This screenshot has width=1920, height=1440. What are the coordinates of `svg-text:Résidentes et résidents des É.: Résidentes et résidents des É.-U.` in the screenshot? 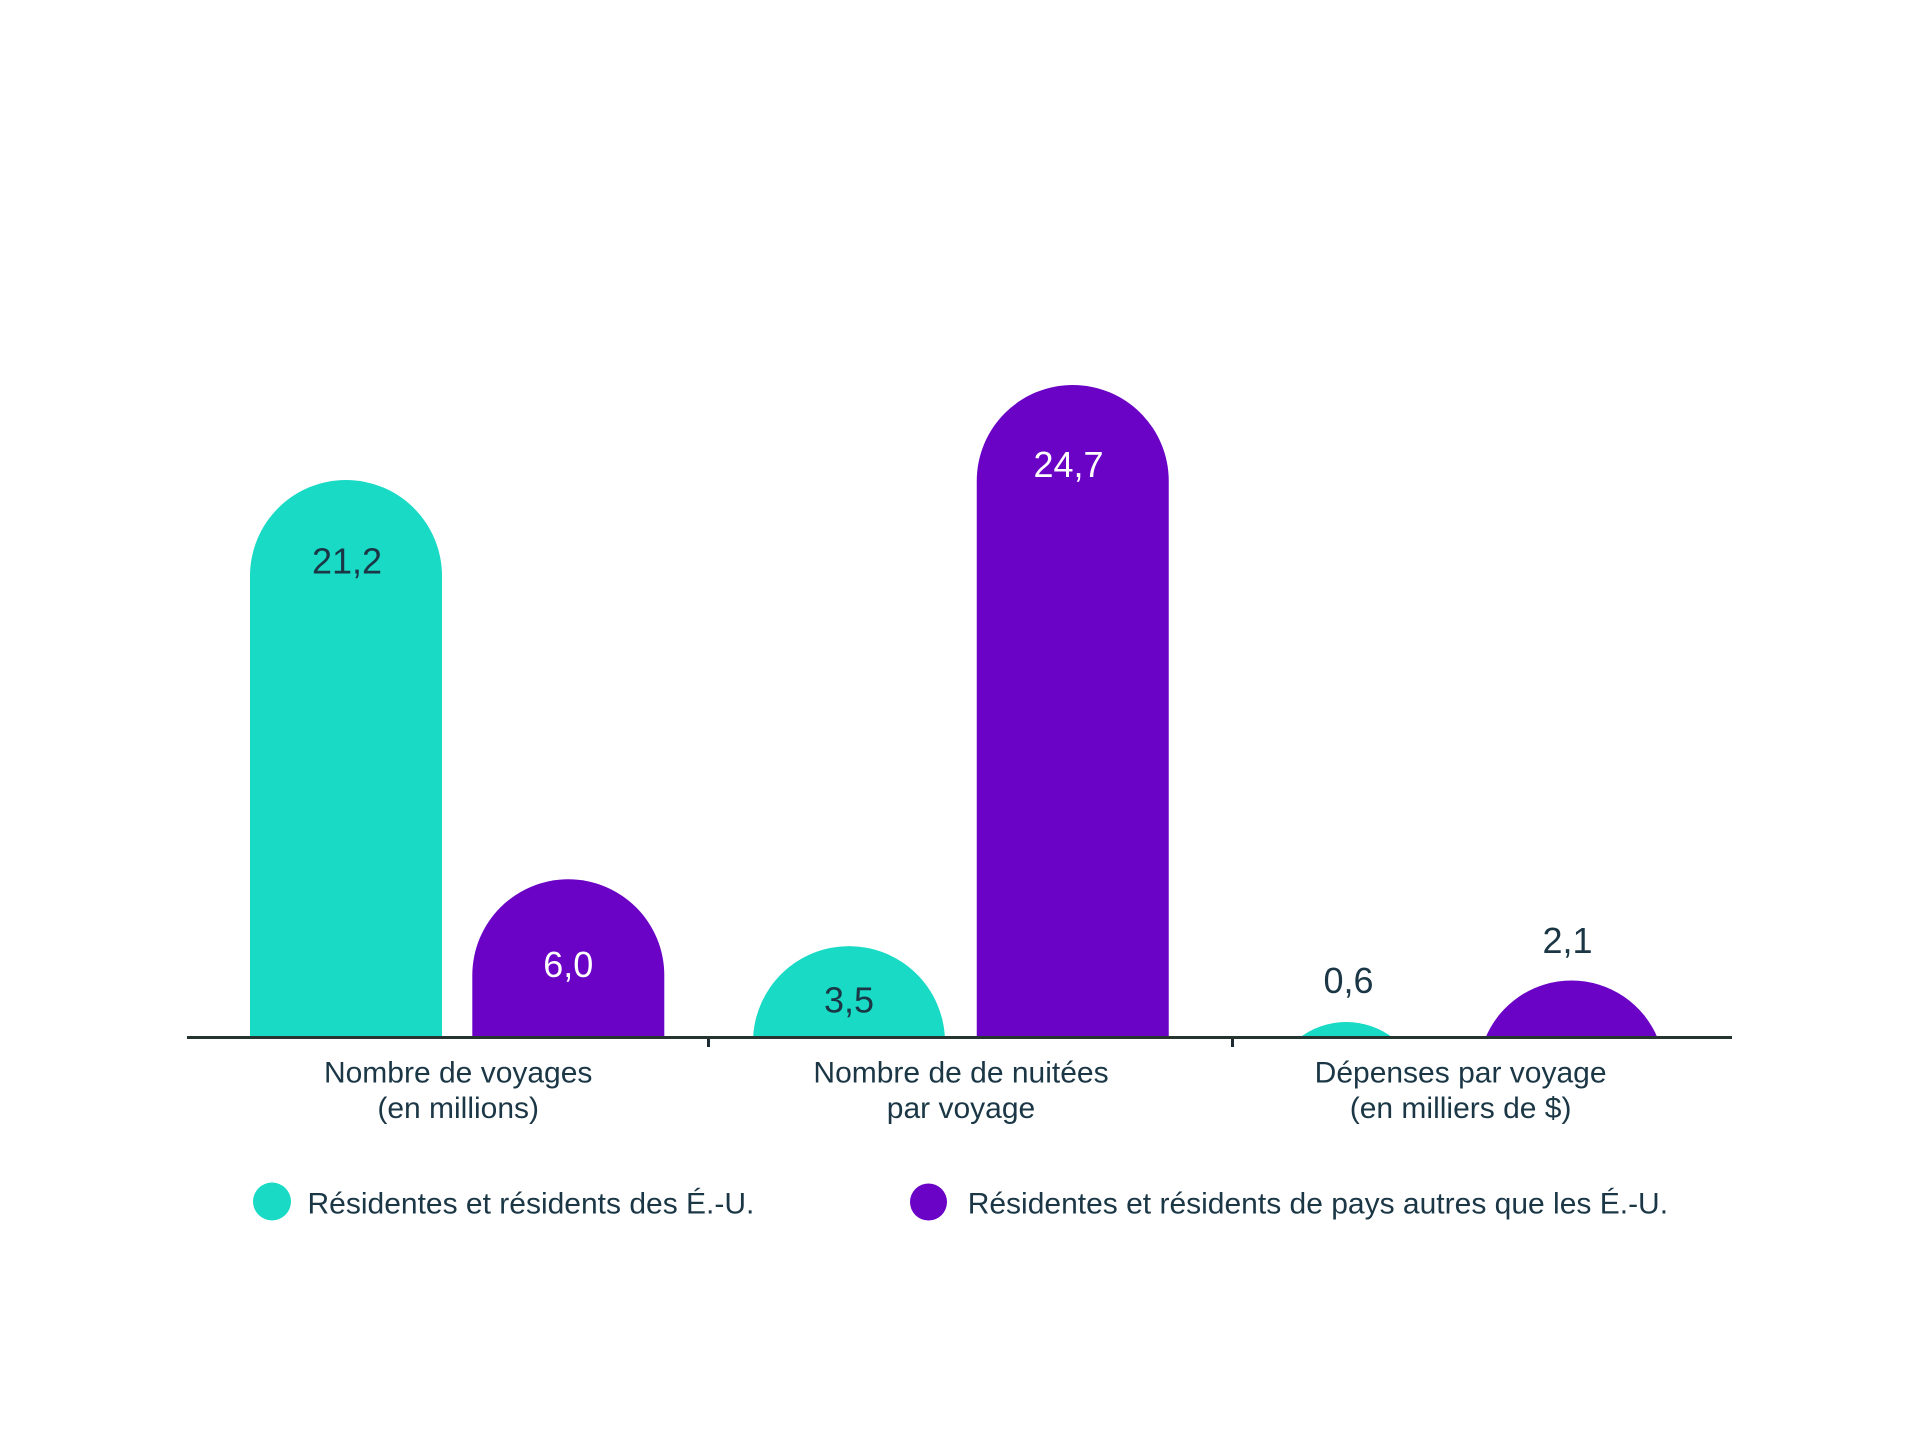 It's located at (531, 1204).